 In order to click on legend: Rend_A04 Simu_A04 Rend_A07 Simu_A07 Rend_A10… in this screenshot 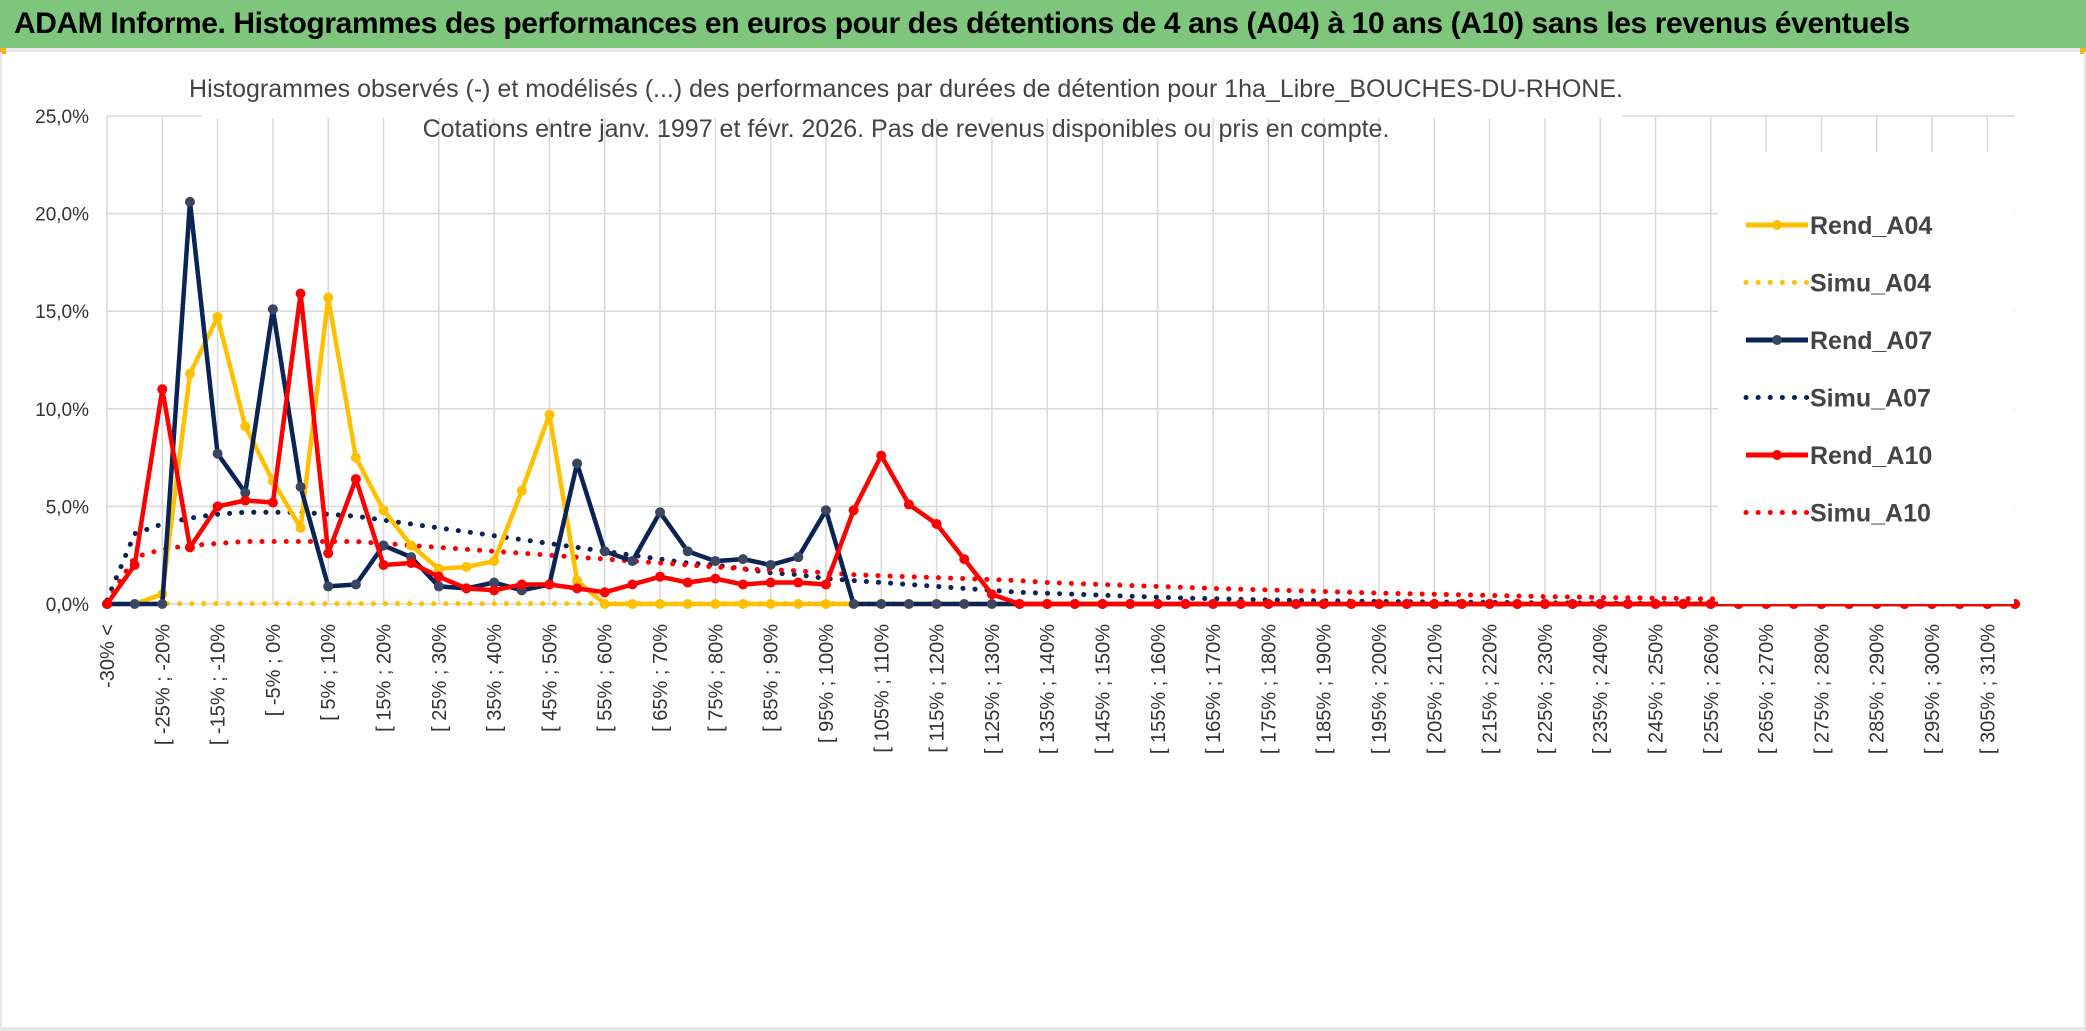, I will do `click(1866, 378)`.